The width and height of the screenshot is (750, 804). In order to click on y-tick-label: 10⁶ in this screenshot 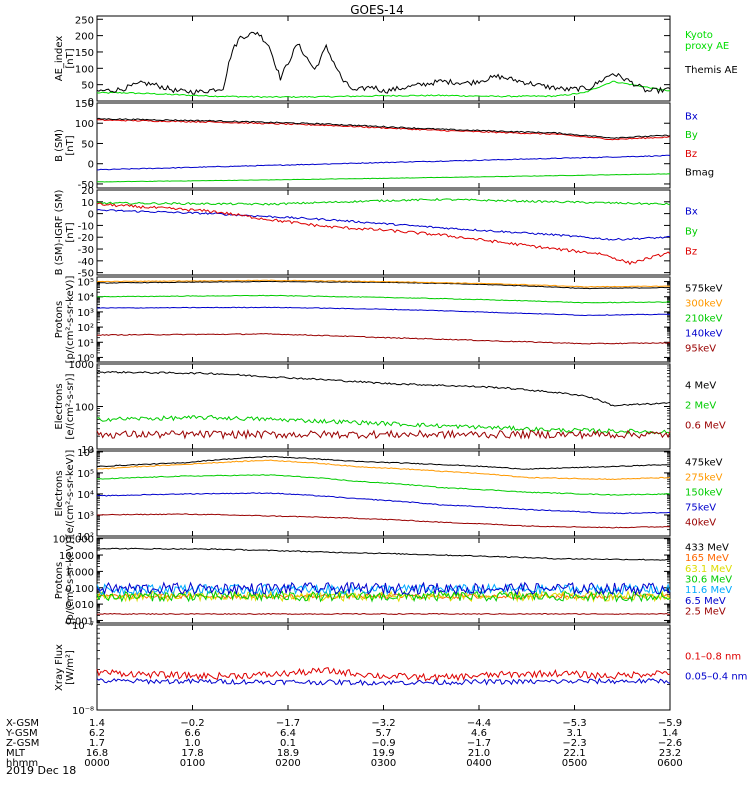, I will do `click(85, 453)`.